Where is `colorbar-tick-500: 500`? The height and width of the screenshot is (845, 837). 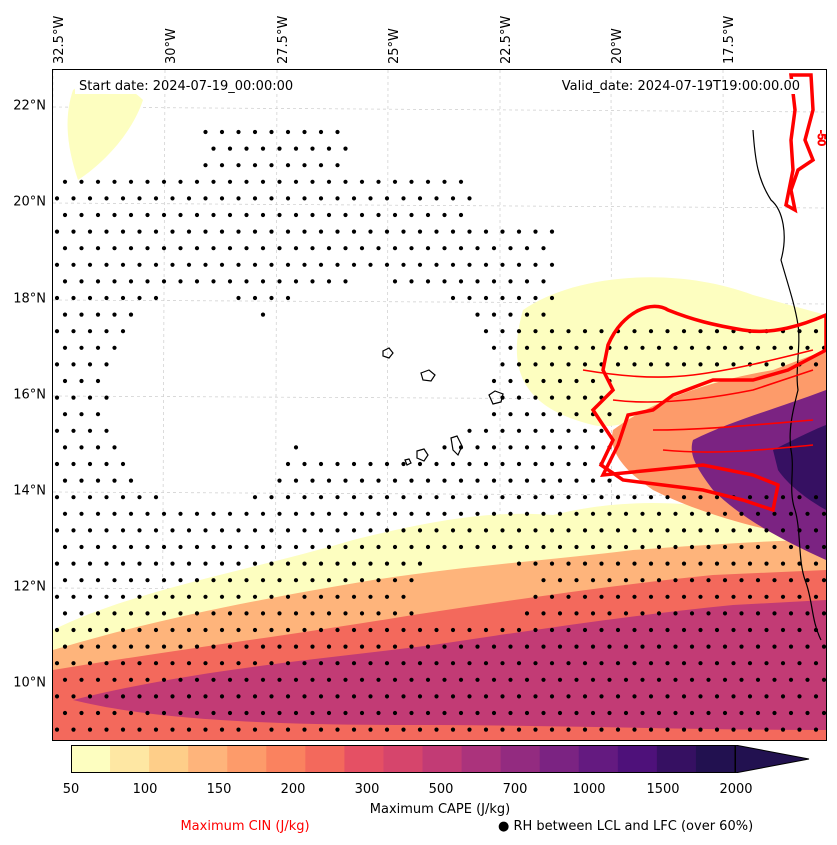 colorbar-tick-500: 500 is located at coordinates (441, 789).